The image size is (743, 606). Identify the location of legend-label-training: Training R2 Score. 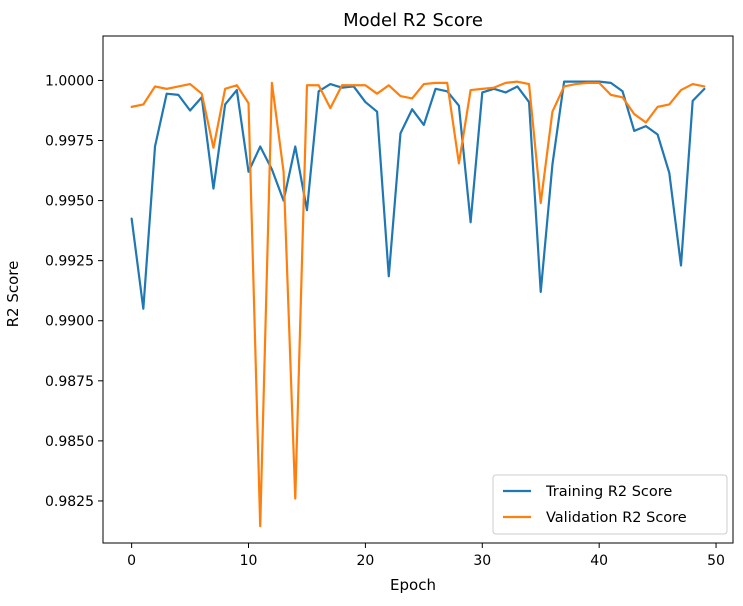
(608, 492).